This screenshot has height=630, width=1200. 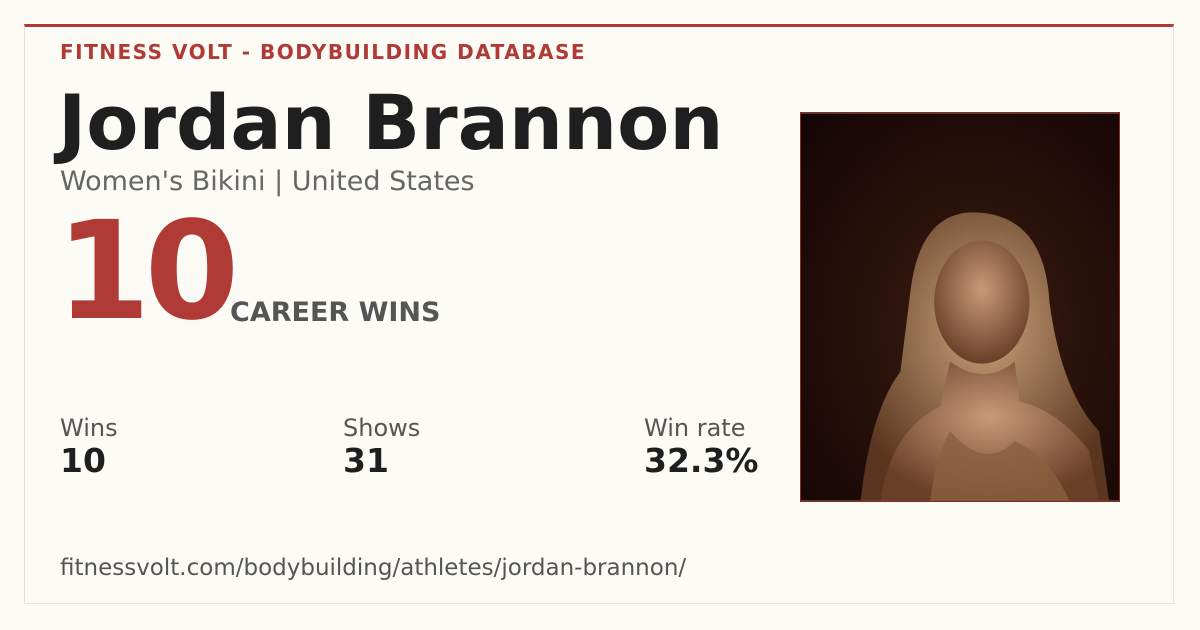 I want to click on stat-value: 31, so click(x=366, y=460).